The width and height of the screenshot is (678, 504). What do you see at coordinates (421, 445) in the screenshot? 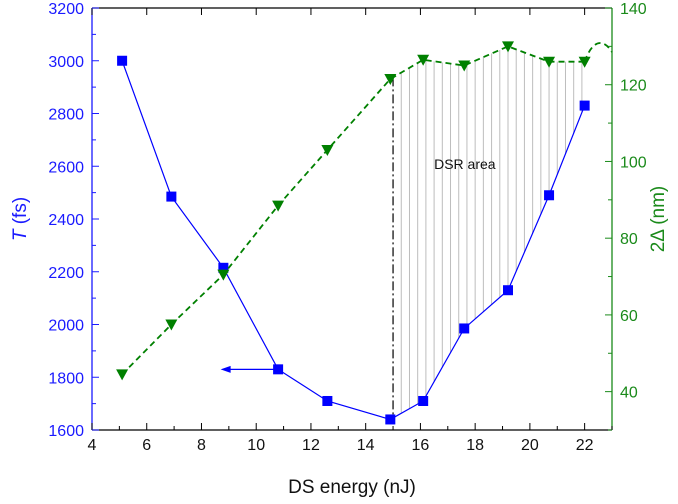
I see `x-tick-label: 16` at bounding box center [421, 445].